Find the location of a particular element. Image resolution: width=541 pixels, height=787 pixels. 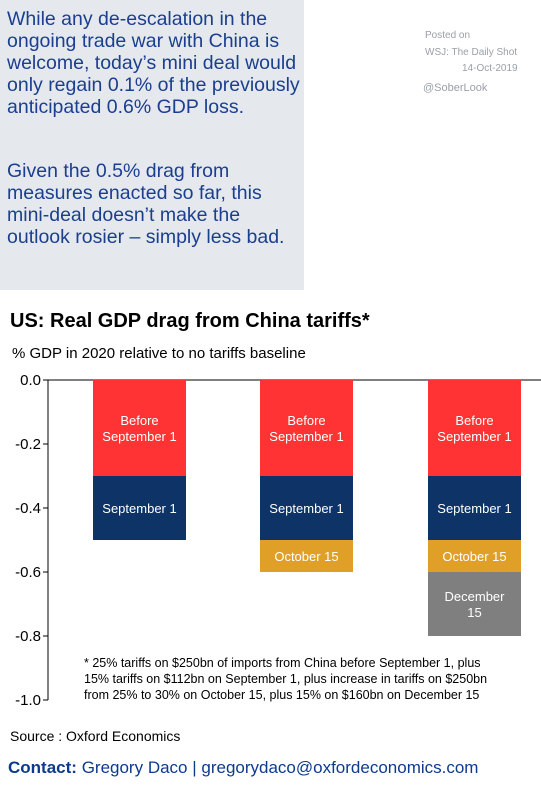

y-tick-label: 0.0 is located at coordinates (30, 380).